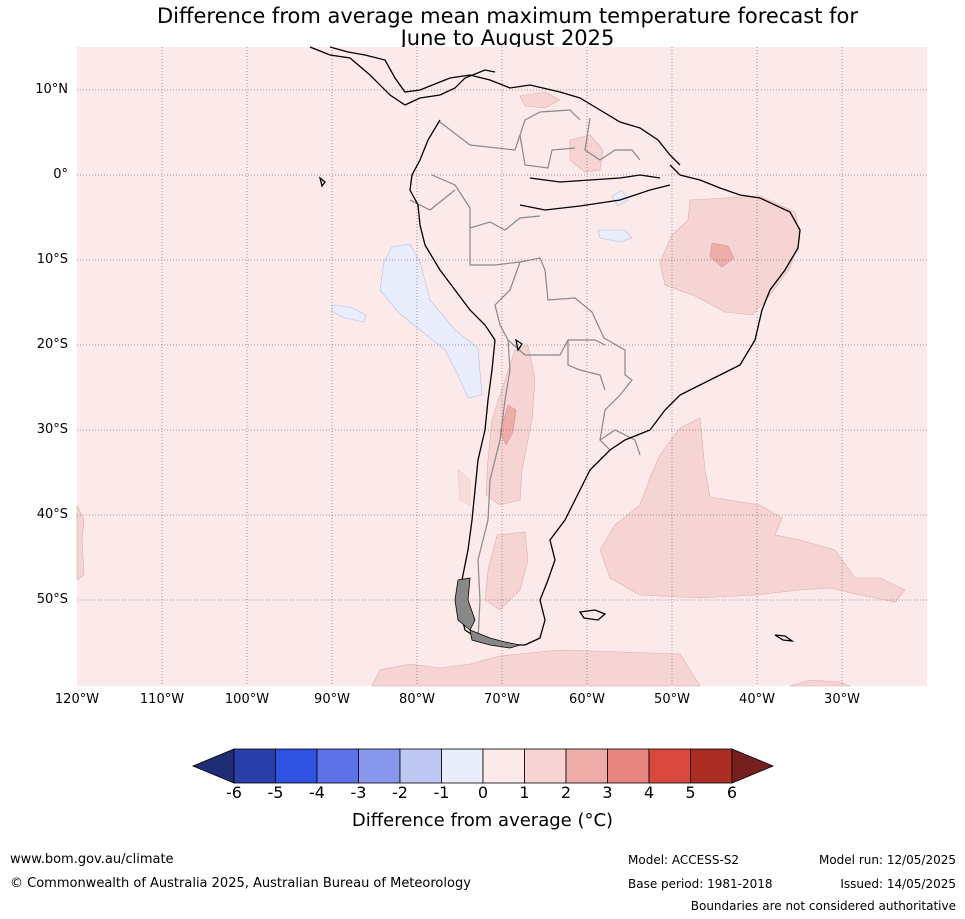  I want to click on lon-label-40w: 40°W, so click(757, 699).